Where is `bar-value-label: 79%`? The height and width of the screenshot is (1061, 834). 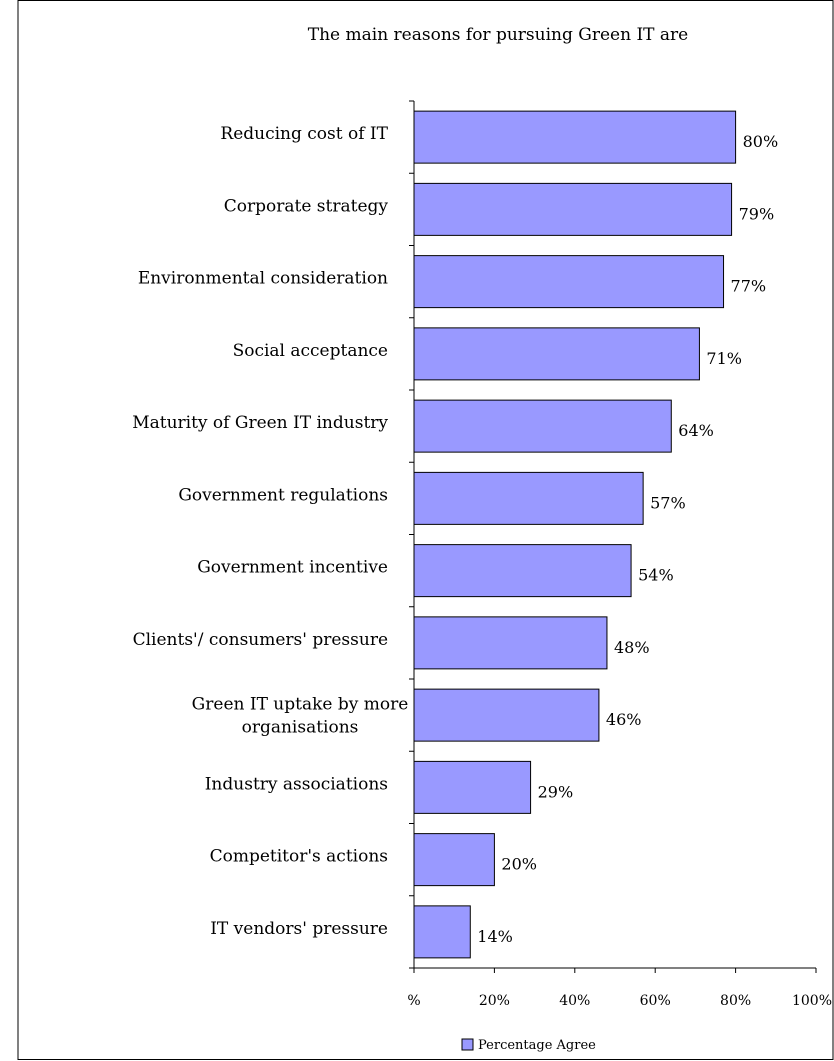
bar-value-label: 79% is located at coordinates (757, 213).